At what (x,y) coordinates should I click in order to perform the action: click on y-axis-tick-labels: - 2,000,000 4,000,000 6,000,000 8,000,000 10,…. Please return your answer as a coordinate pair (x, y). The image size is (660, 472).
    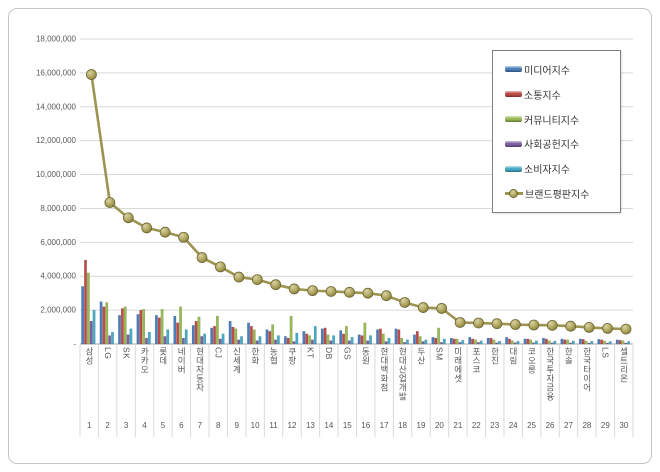
    Looking at the image, I should click on (56, 192).